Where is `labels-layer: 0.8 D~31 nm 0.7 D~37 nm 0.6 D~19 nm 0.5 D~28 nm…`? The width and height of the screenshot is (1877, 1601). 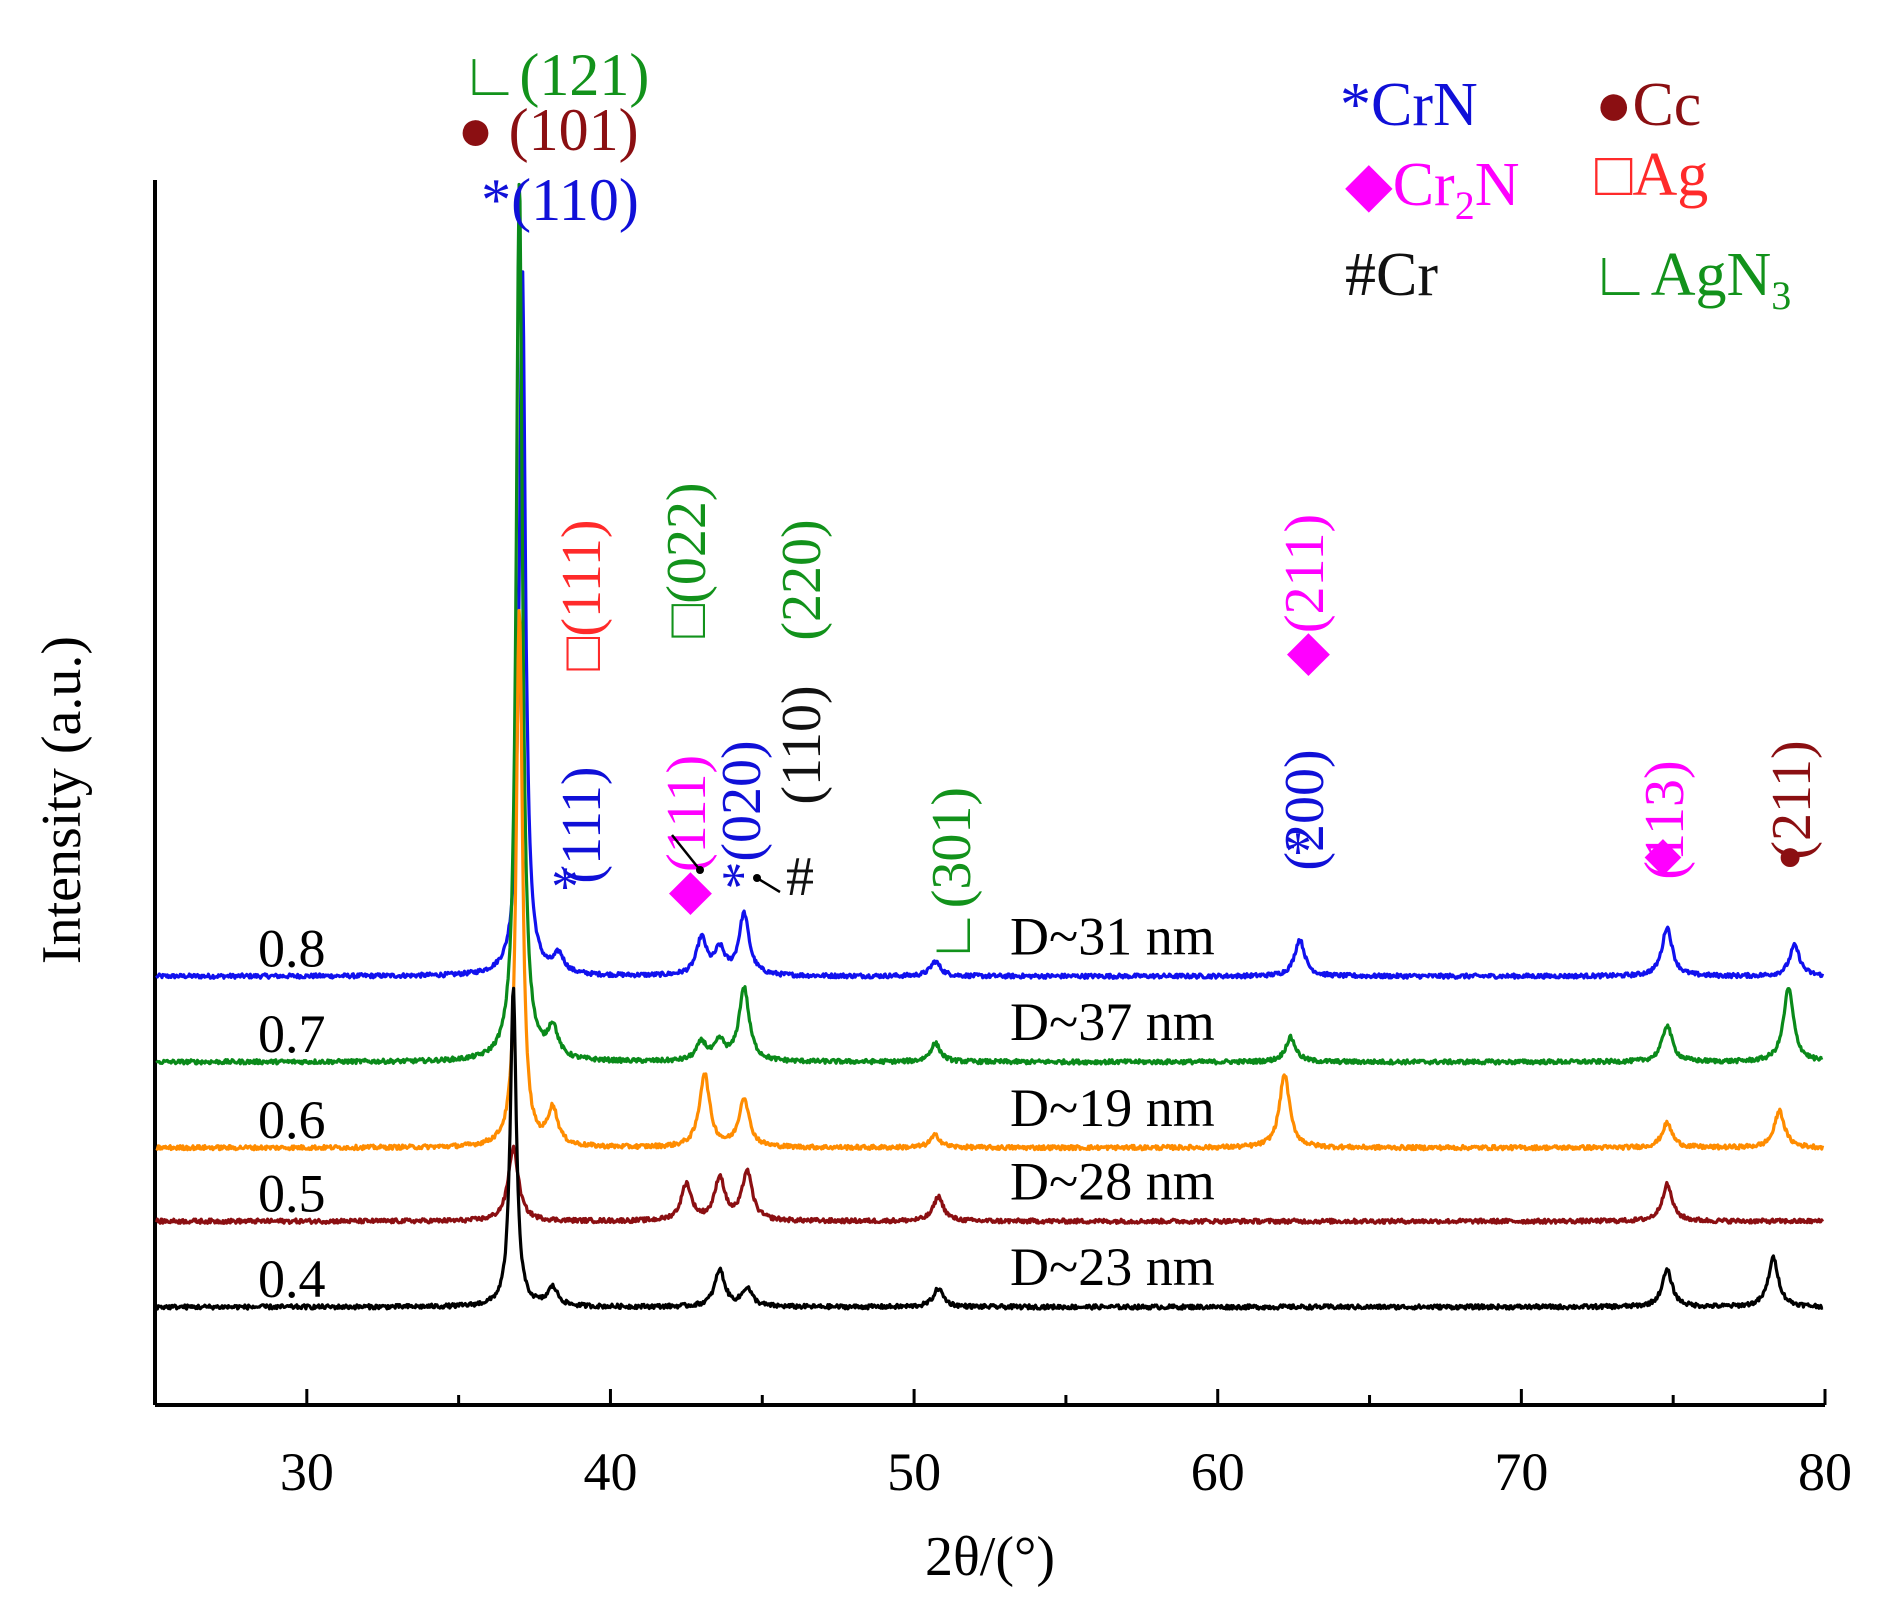
labels-layer: 0.8 D~31 nm 0.7 D~37 nm 0.6 D~19 nm 0.5 D~28 nm… is located at coordinates (736, 1107).